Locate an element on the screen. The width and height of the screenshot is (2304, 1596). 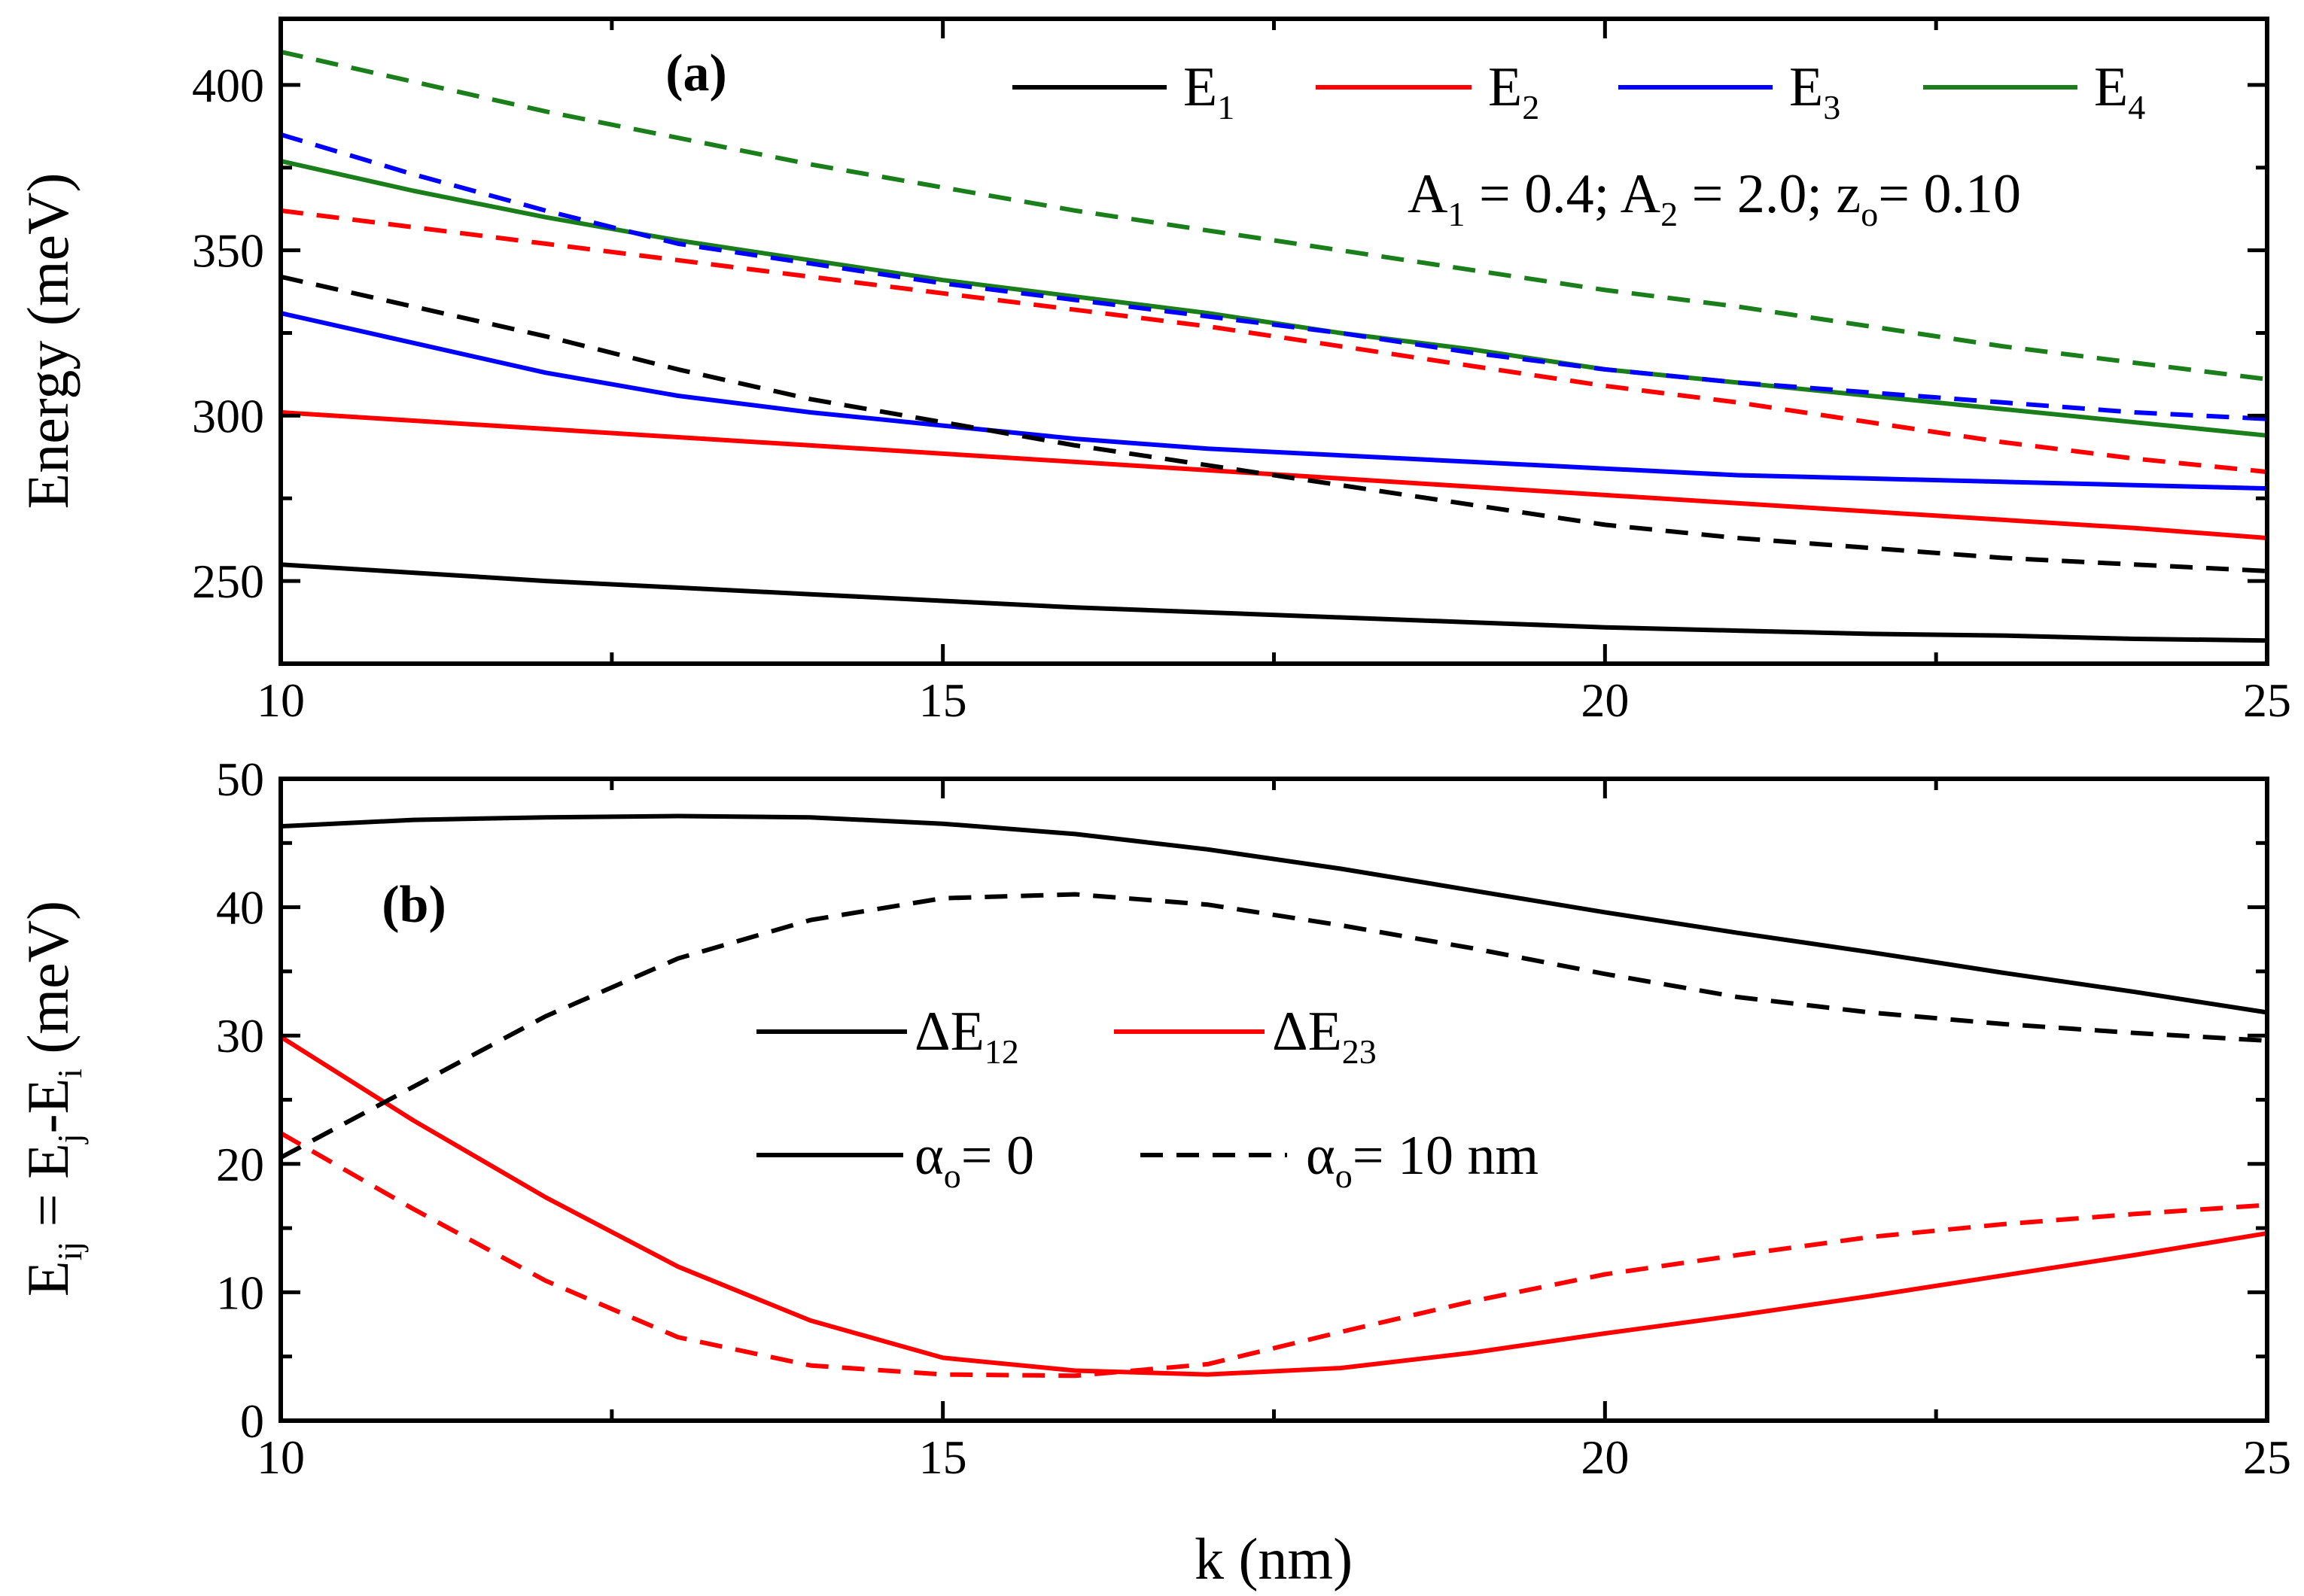
svg-text: αo= 0 is located at coordinates (974, 1160).